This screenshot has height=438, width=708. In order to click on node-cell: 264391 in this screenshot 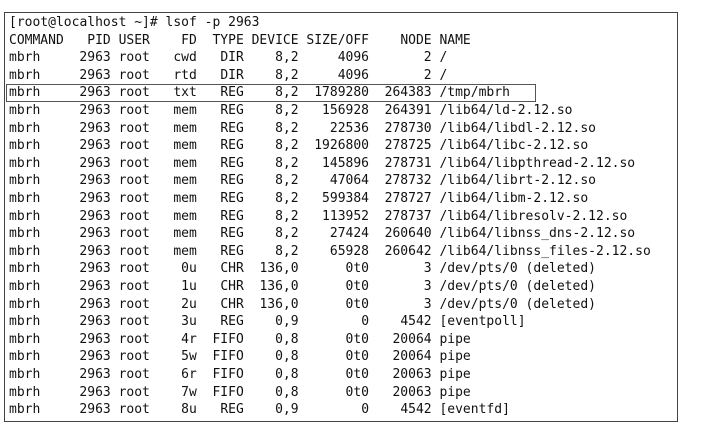, I will do `click(408, 110)`.